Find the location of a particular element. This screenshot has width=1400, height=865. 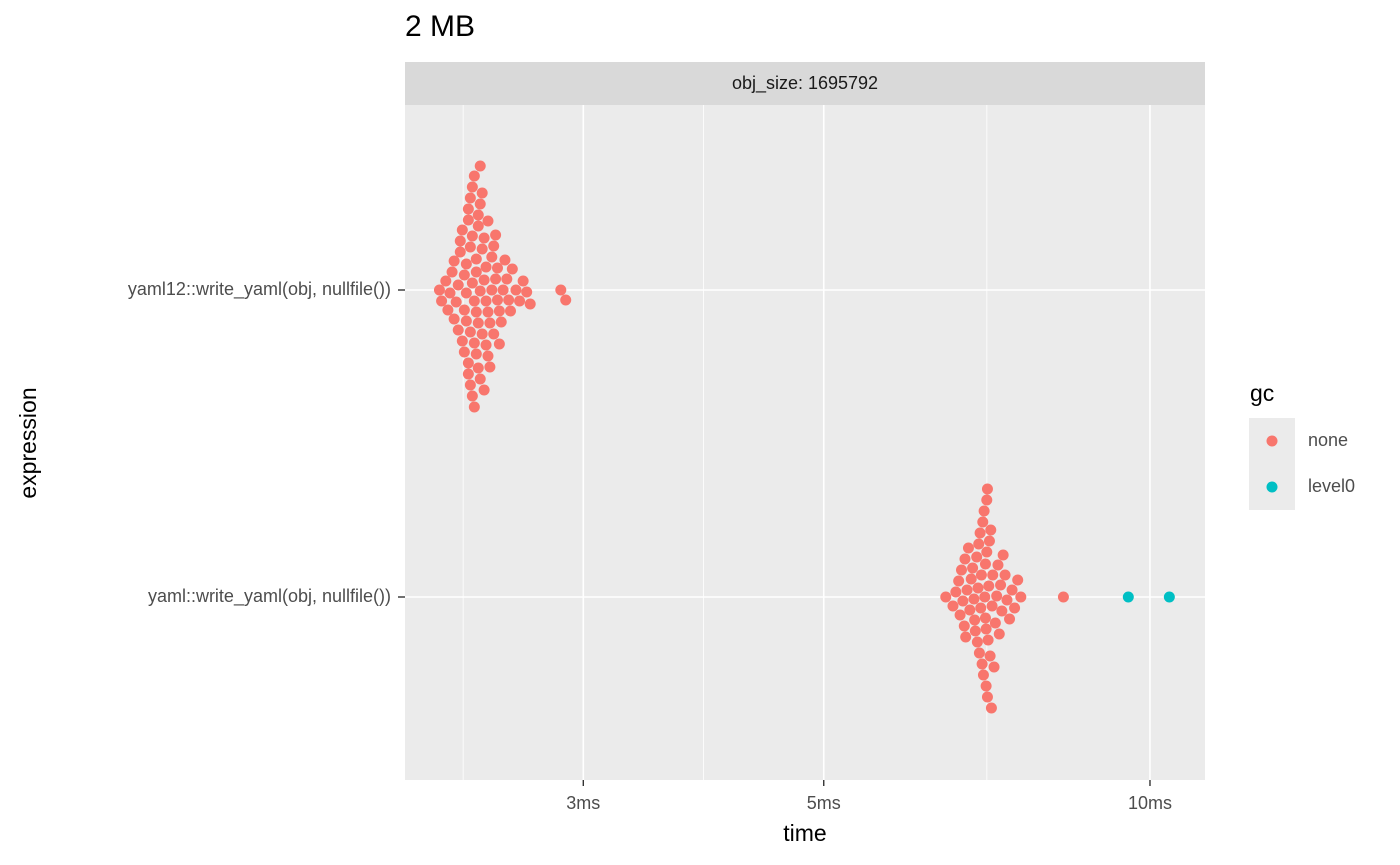

x-axis-label: time is located at coordinates (804, 833).